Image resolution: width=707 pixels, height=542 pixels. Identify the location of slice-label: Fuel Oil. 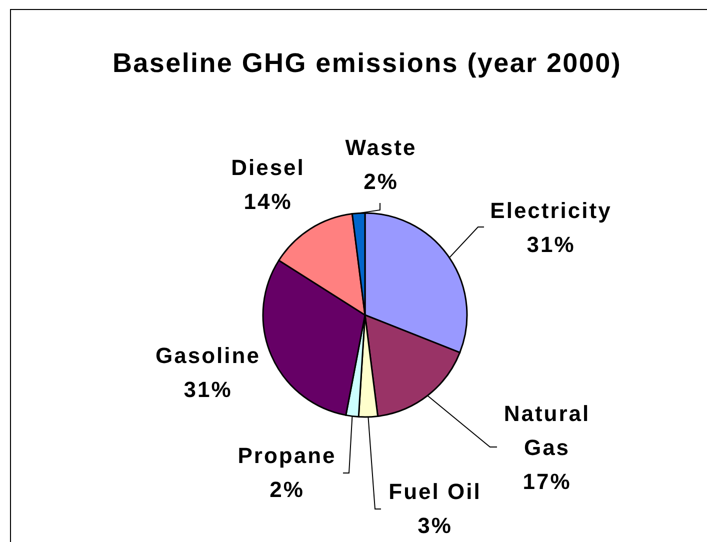
(435, 491).